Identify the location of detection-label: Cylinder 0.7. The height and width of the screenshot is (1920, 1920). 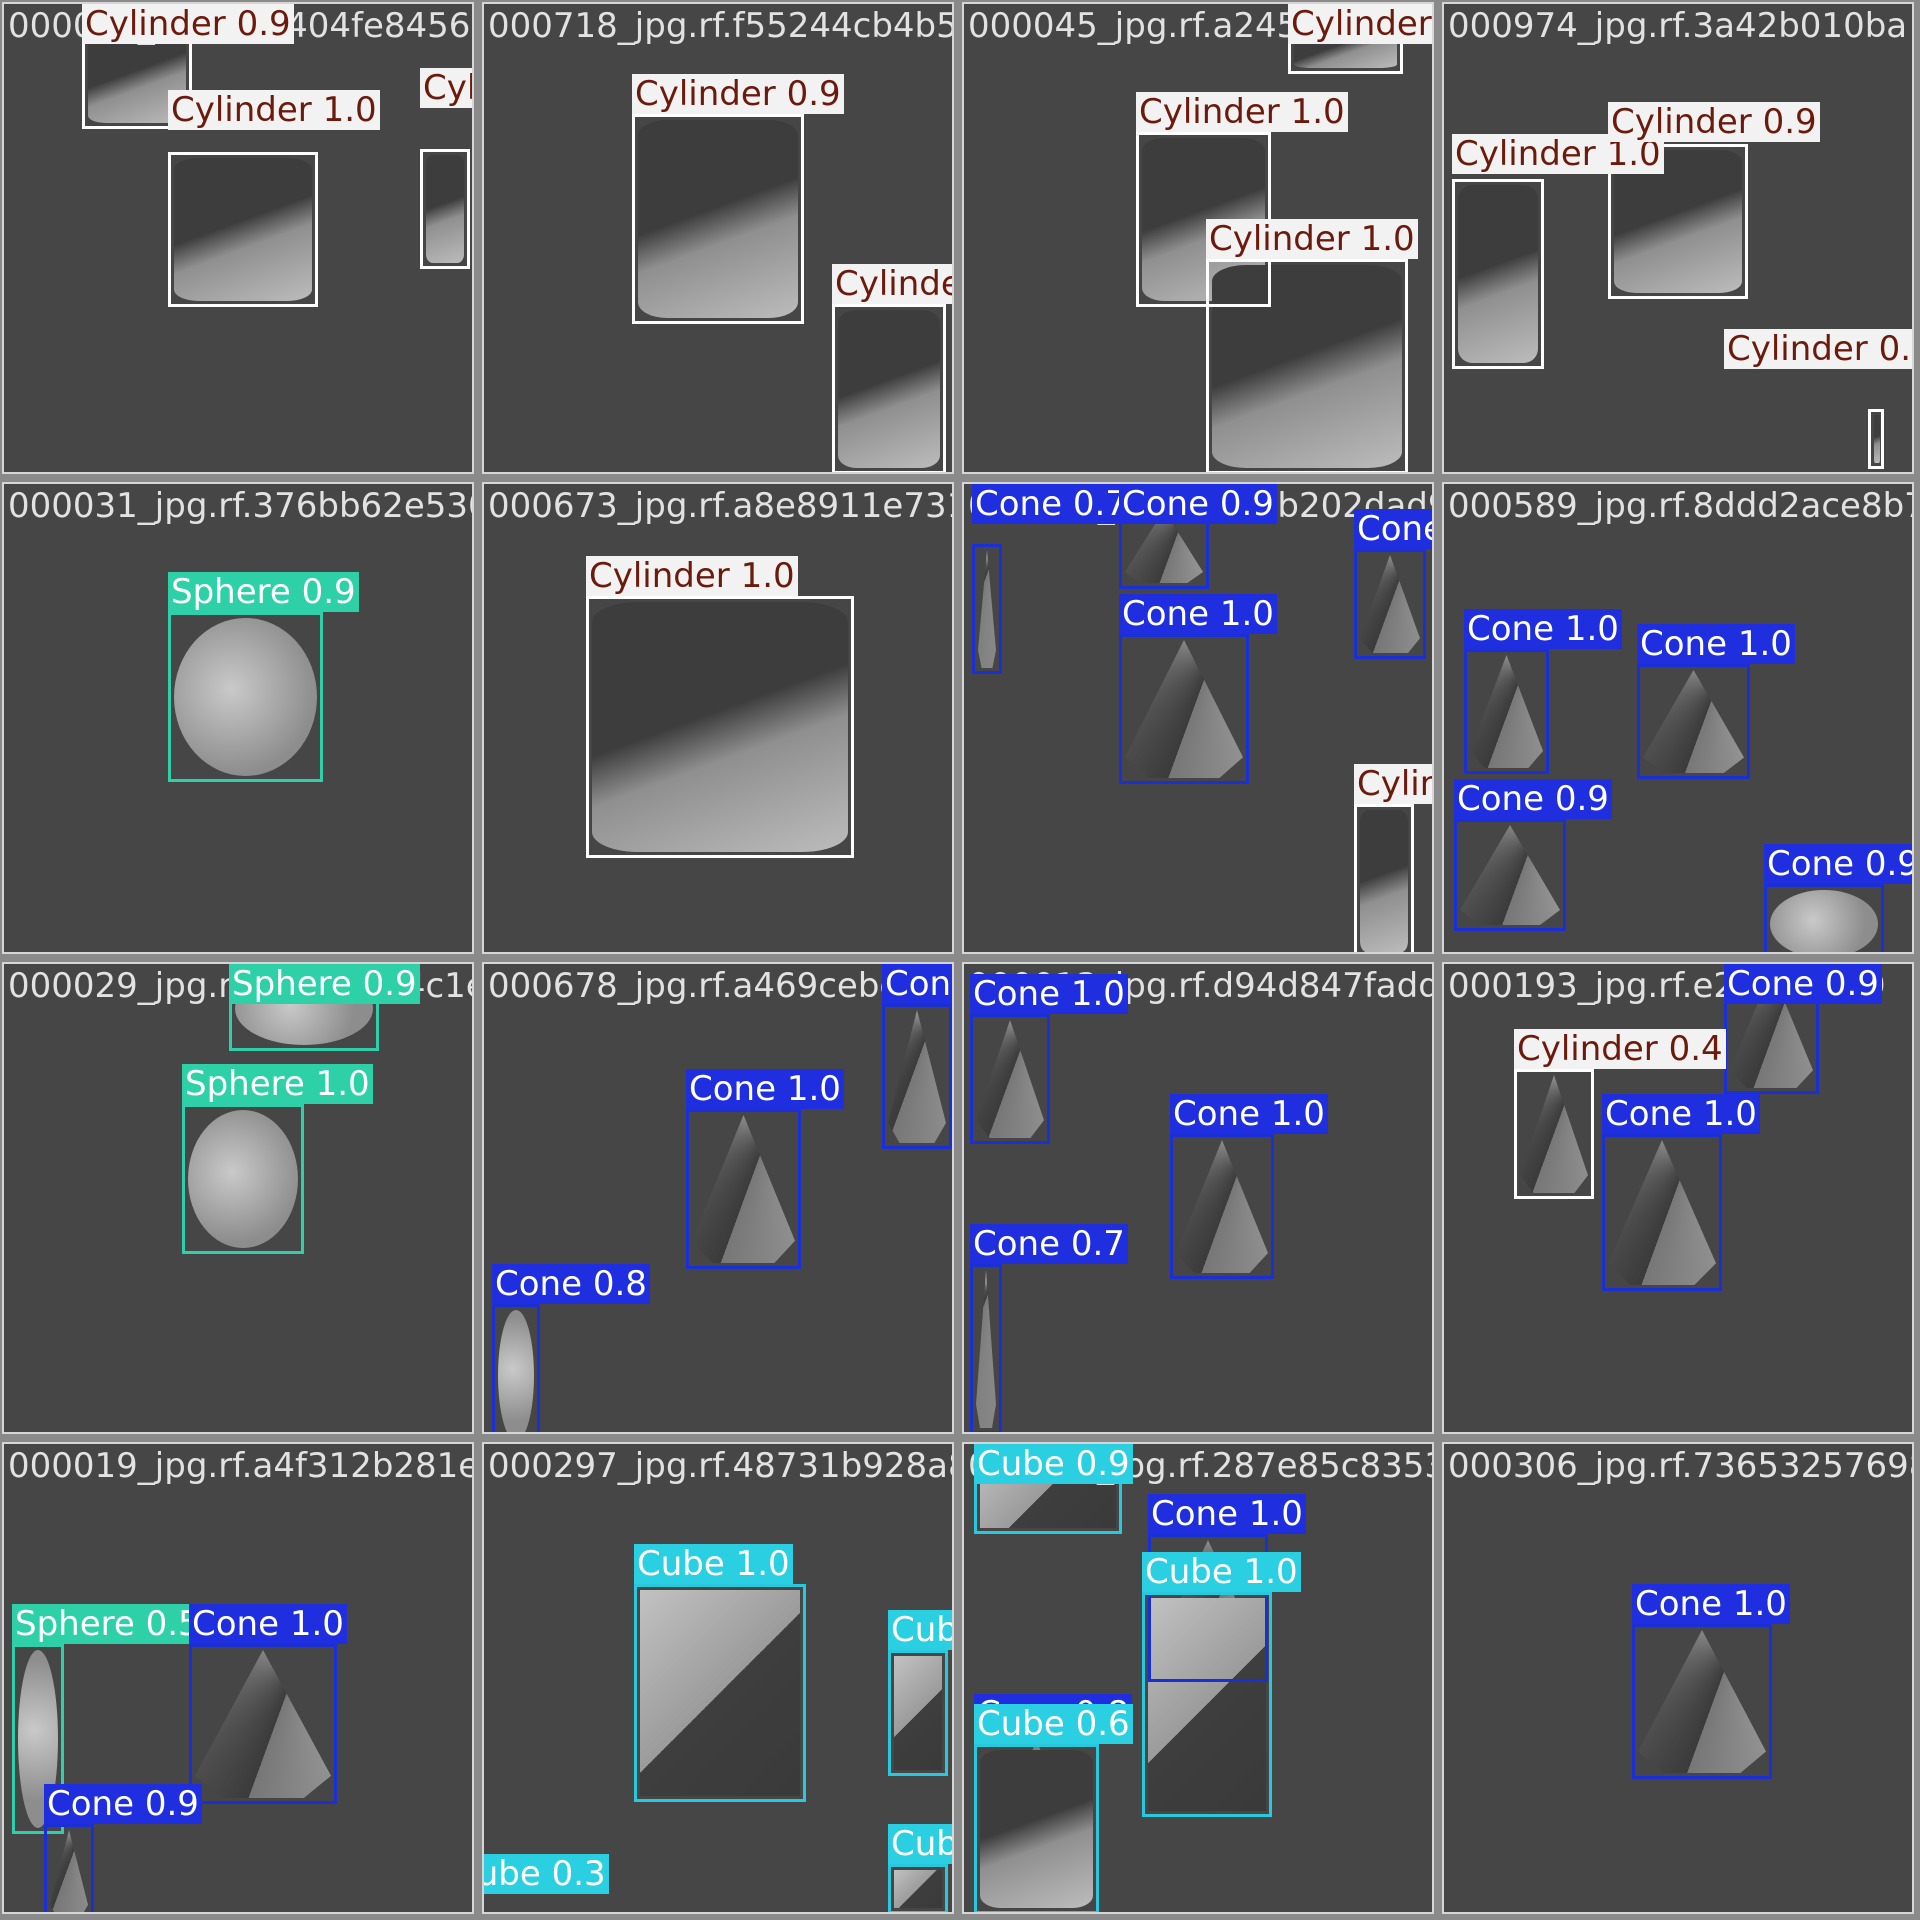
(1818, 349).